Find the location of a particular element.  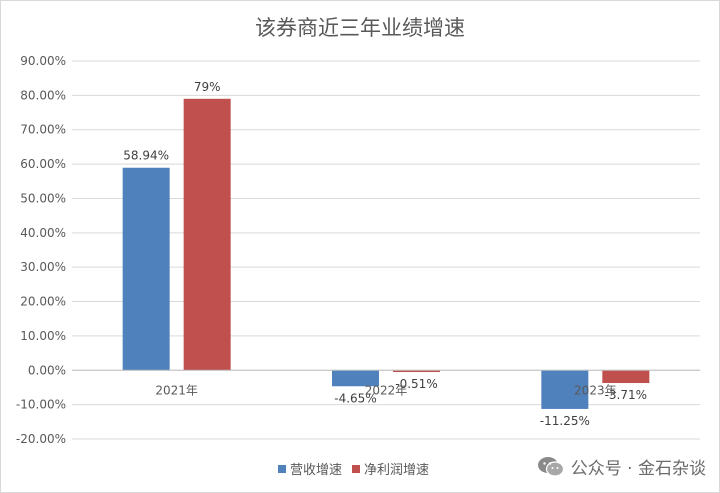

y-tick-label: 30.00% is located at coordinates (43, 267).